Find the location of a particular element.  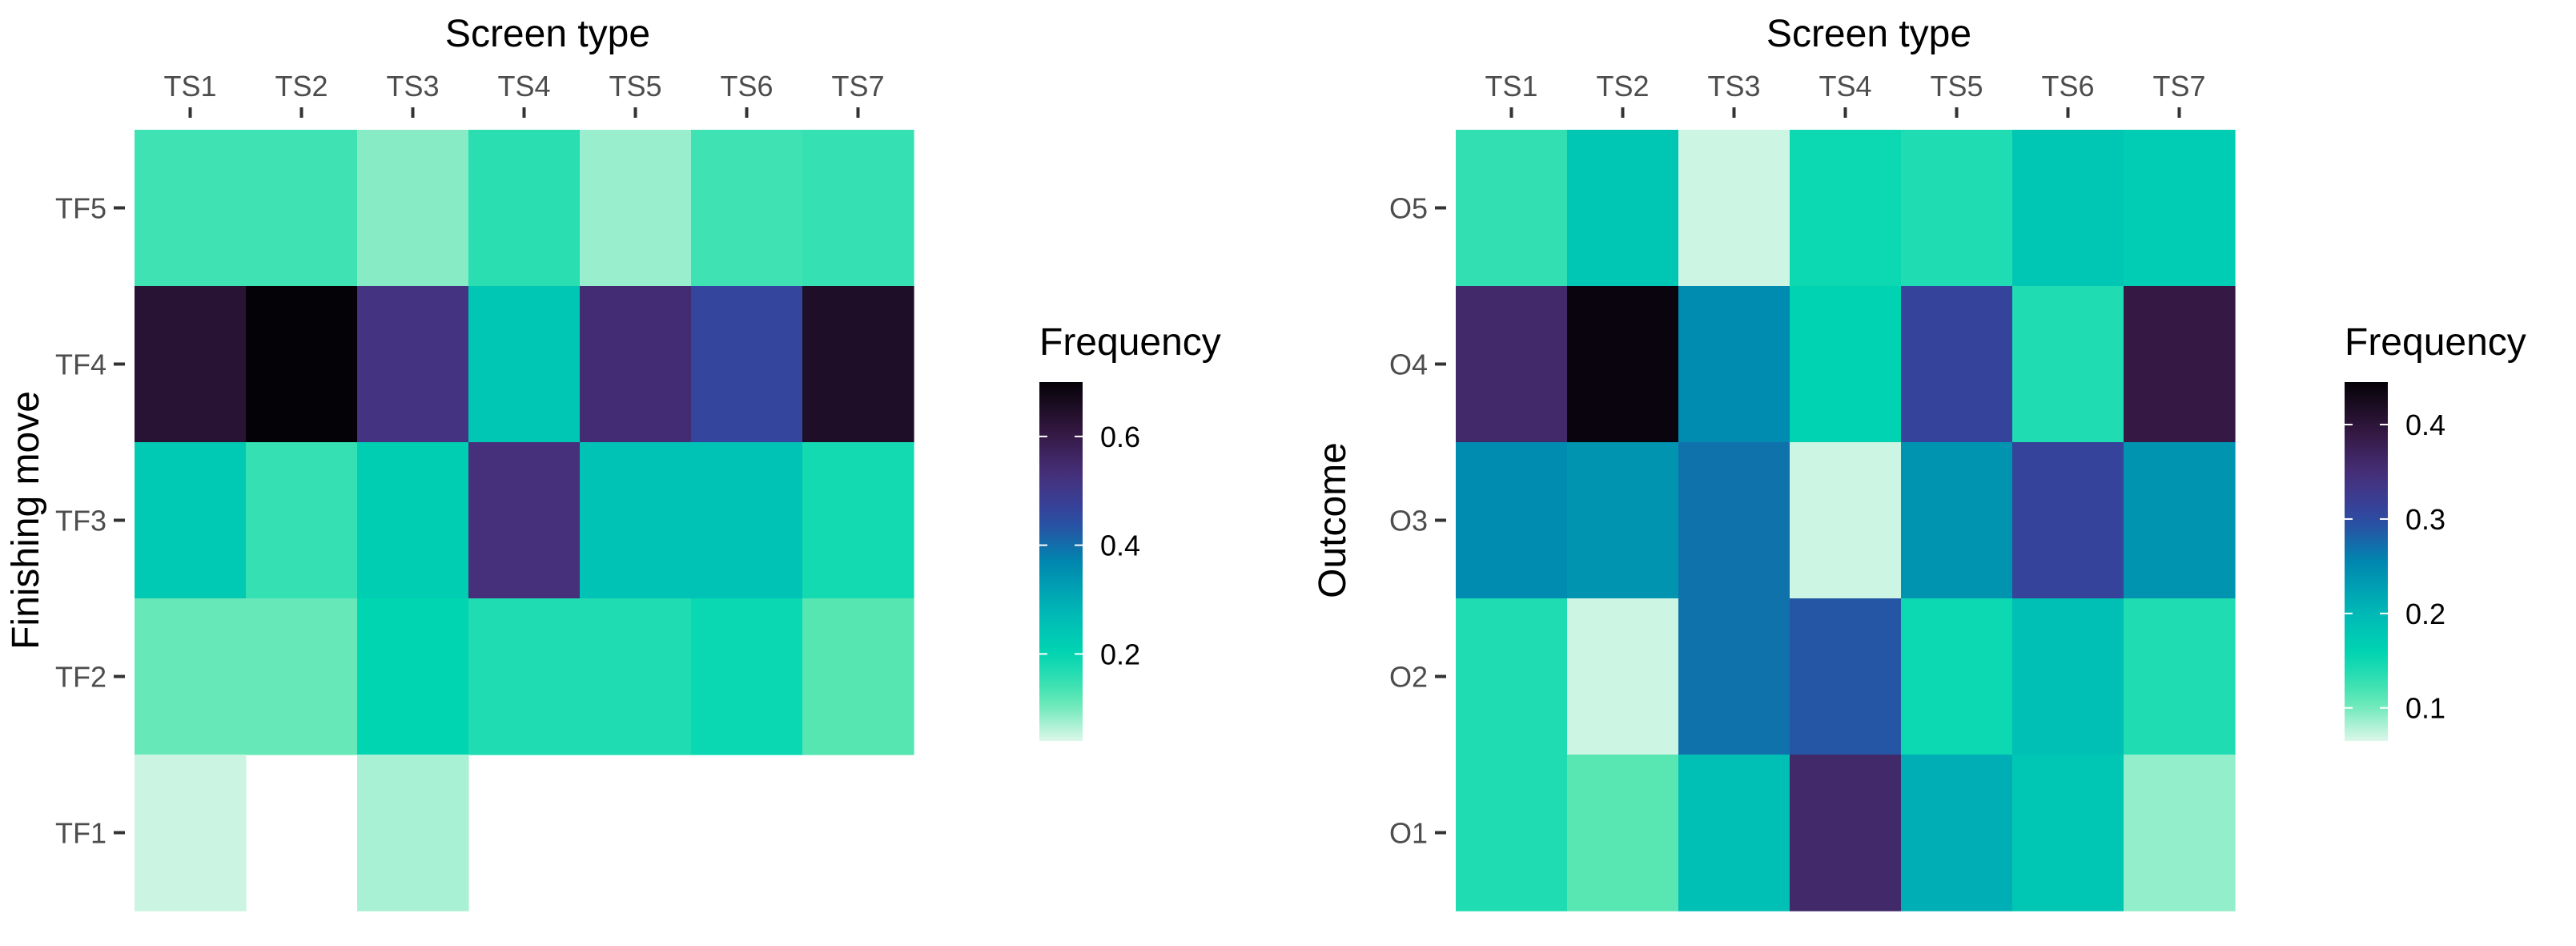

cell-O4-TS2 is located at coordinates (1623, 364).